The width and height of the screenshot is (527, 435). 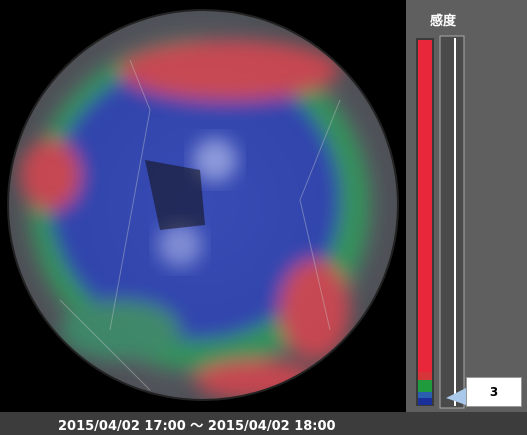 I want to click on slider-handle, so click(x=456, y=396).